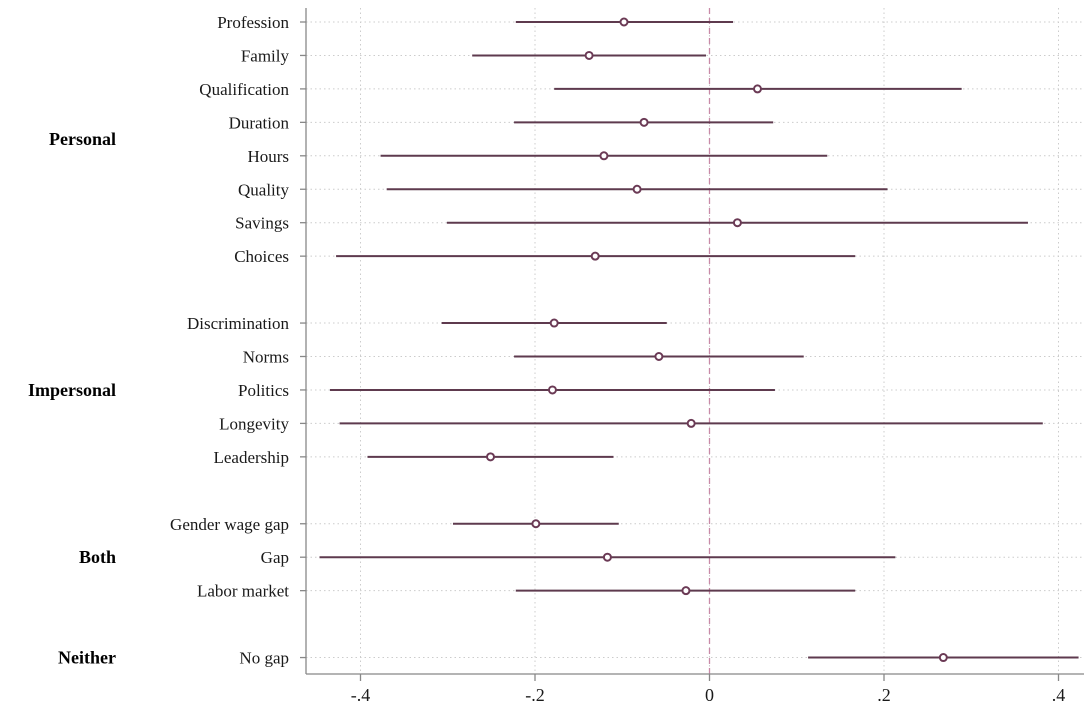 Image resolution: width=1084 pixels, height=711 pixels. What do you see at coordinates (884, 695) in the screenshot?
I see `x-tick-label: .2` at bounding box center [884, 695].